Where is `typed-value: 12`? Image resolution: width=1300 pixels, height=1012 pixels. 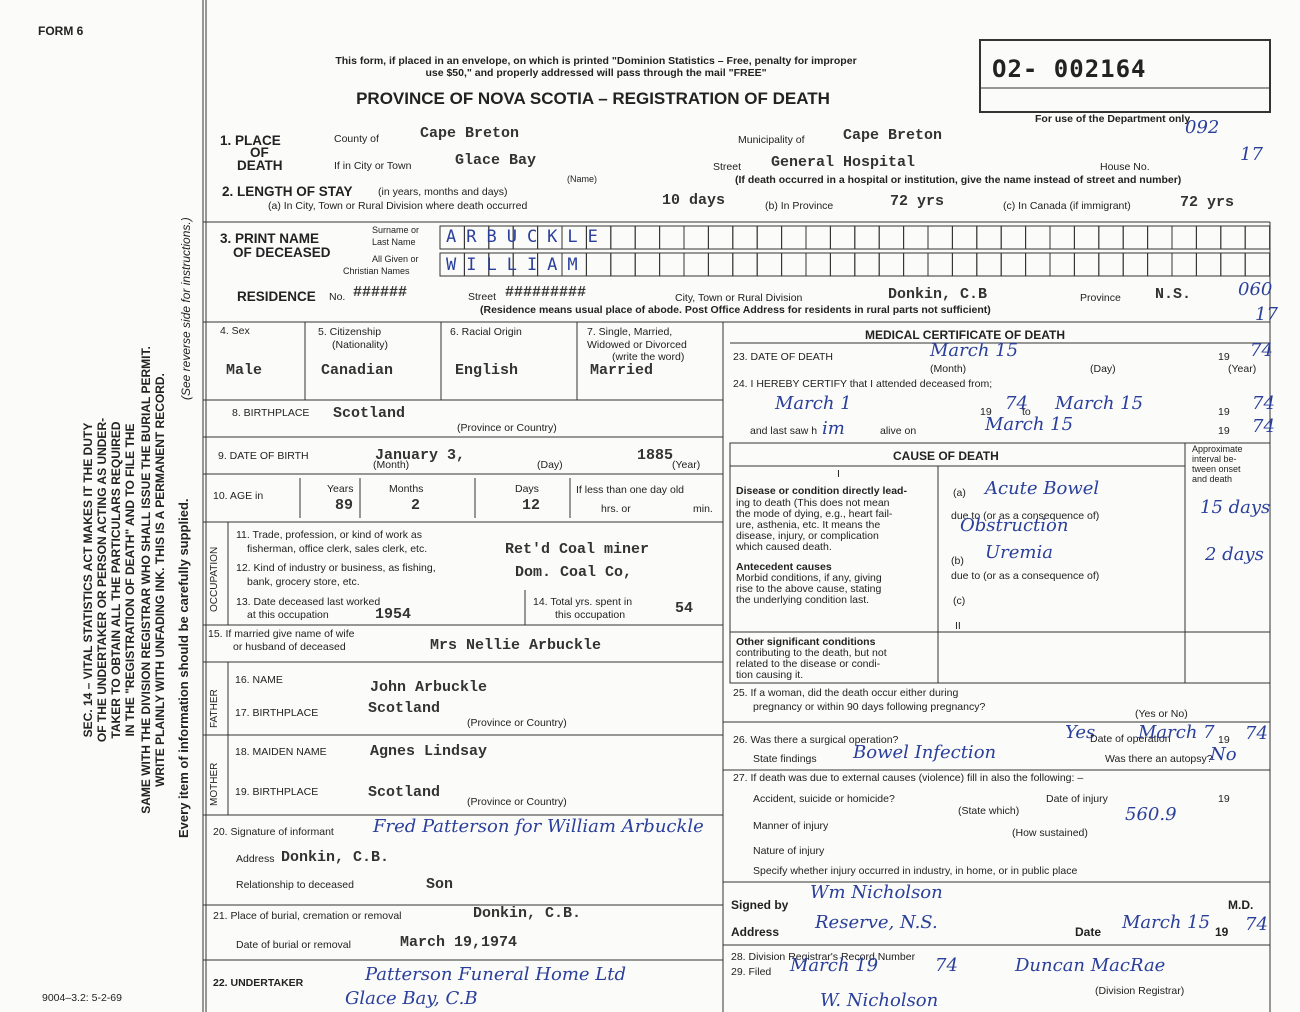 typed-value: 12 is located at coordinates (531, 505).